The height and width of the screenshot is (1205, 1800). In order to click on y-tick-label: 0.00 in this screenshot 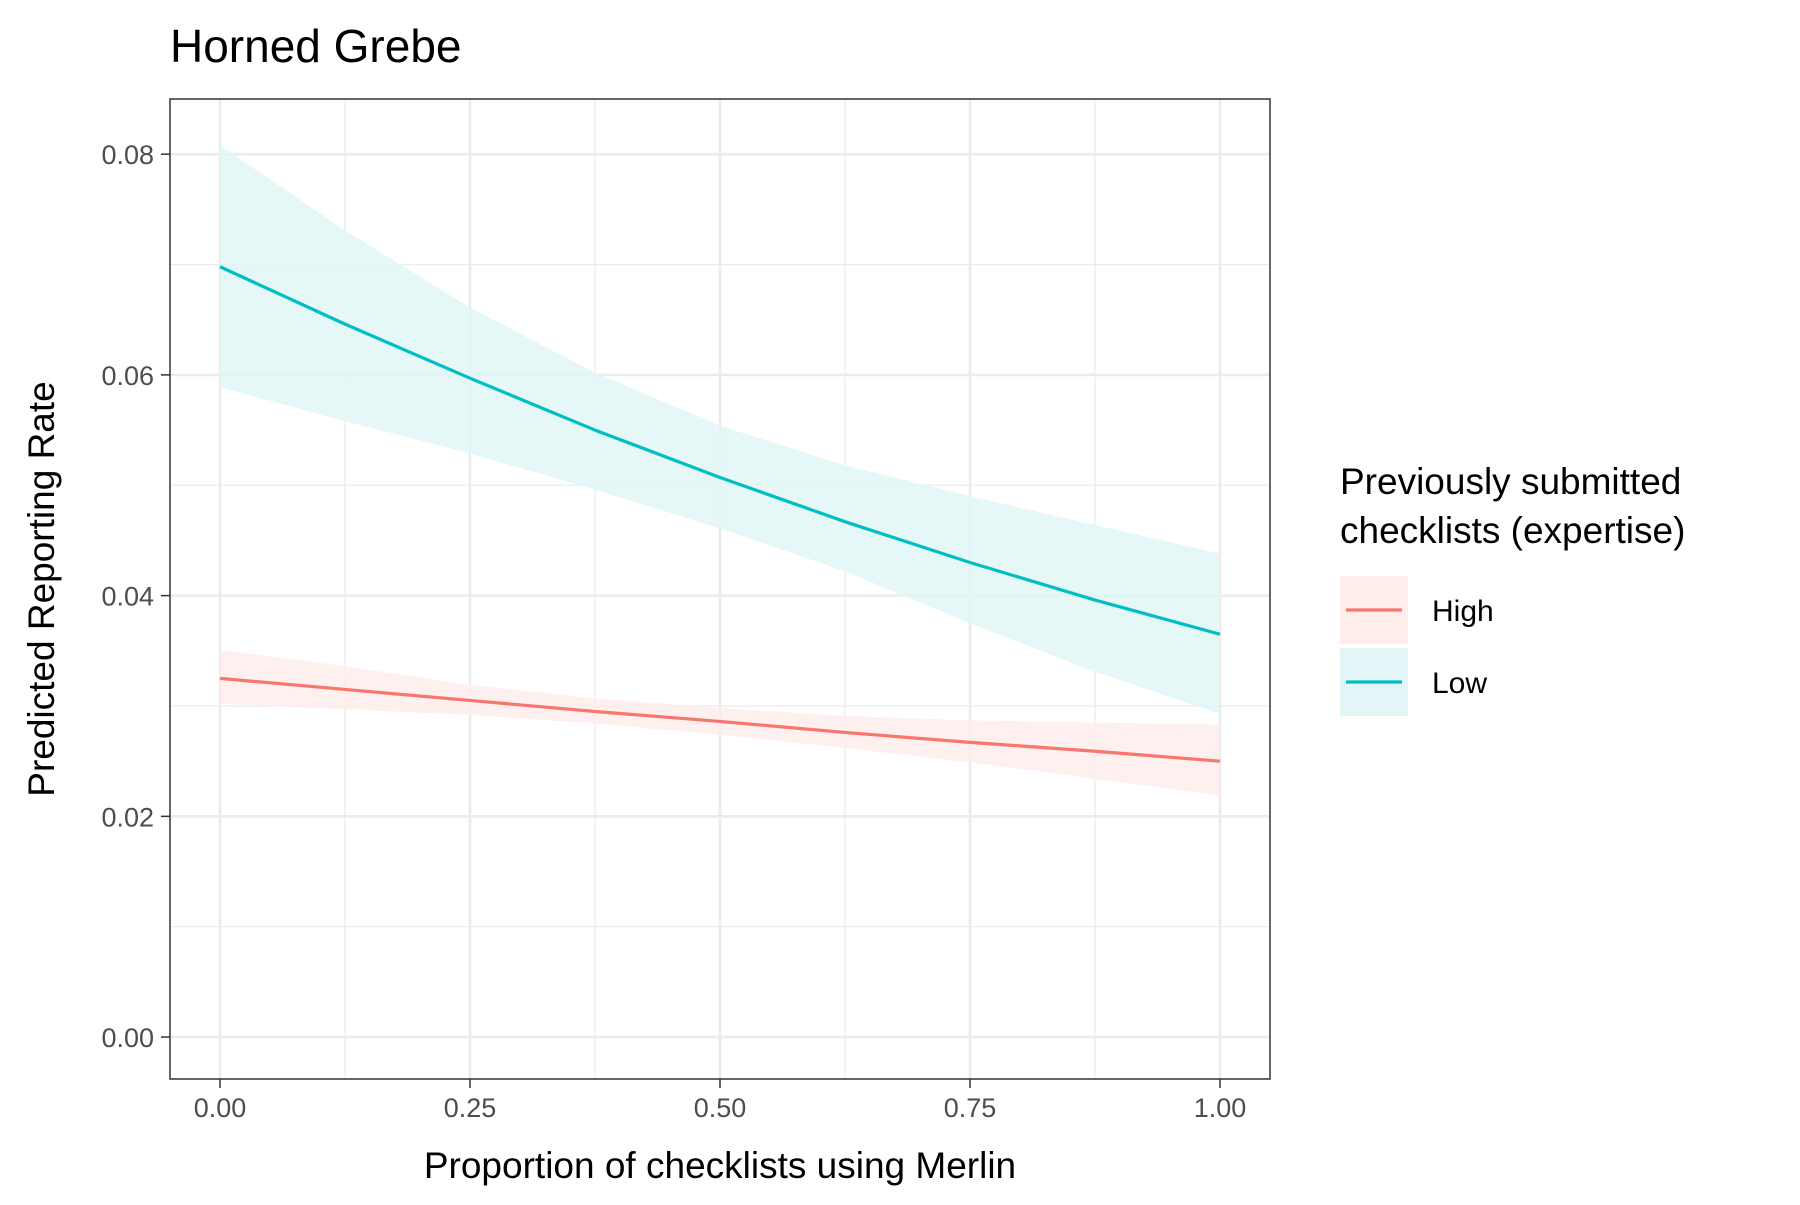, I will do `click(127, 1038)`.